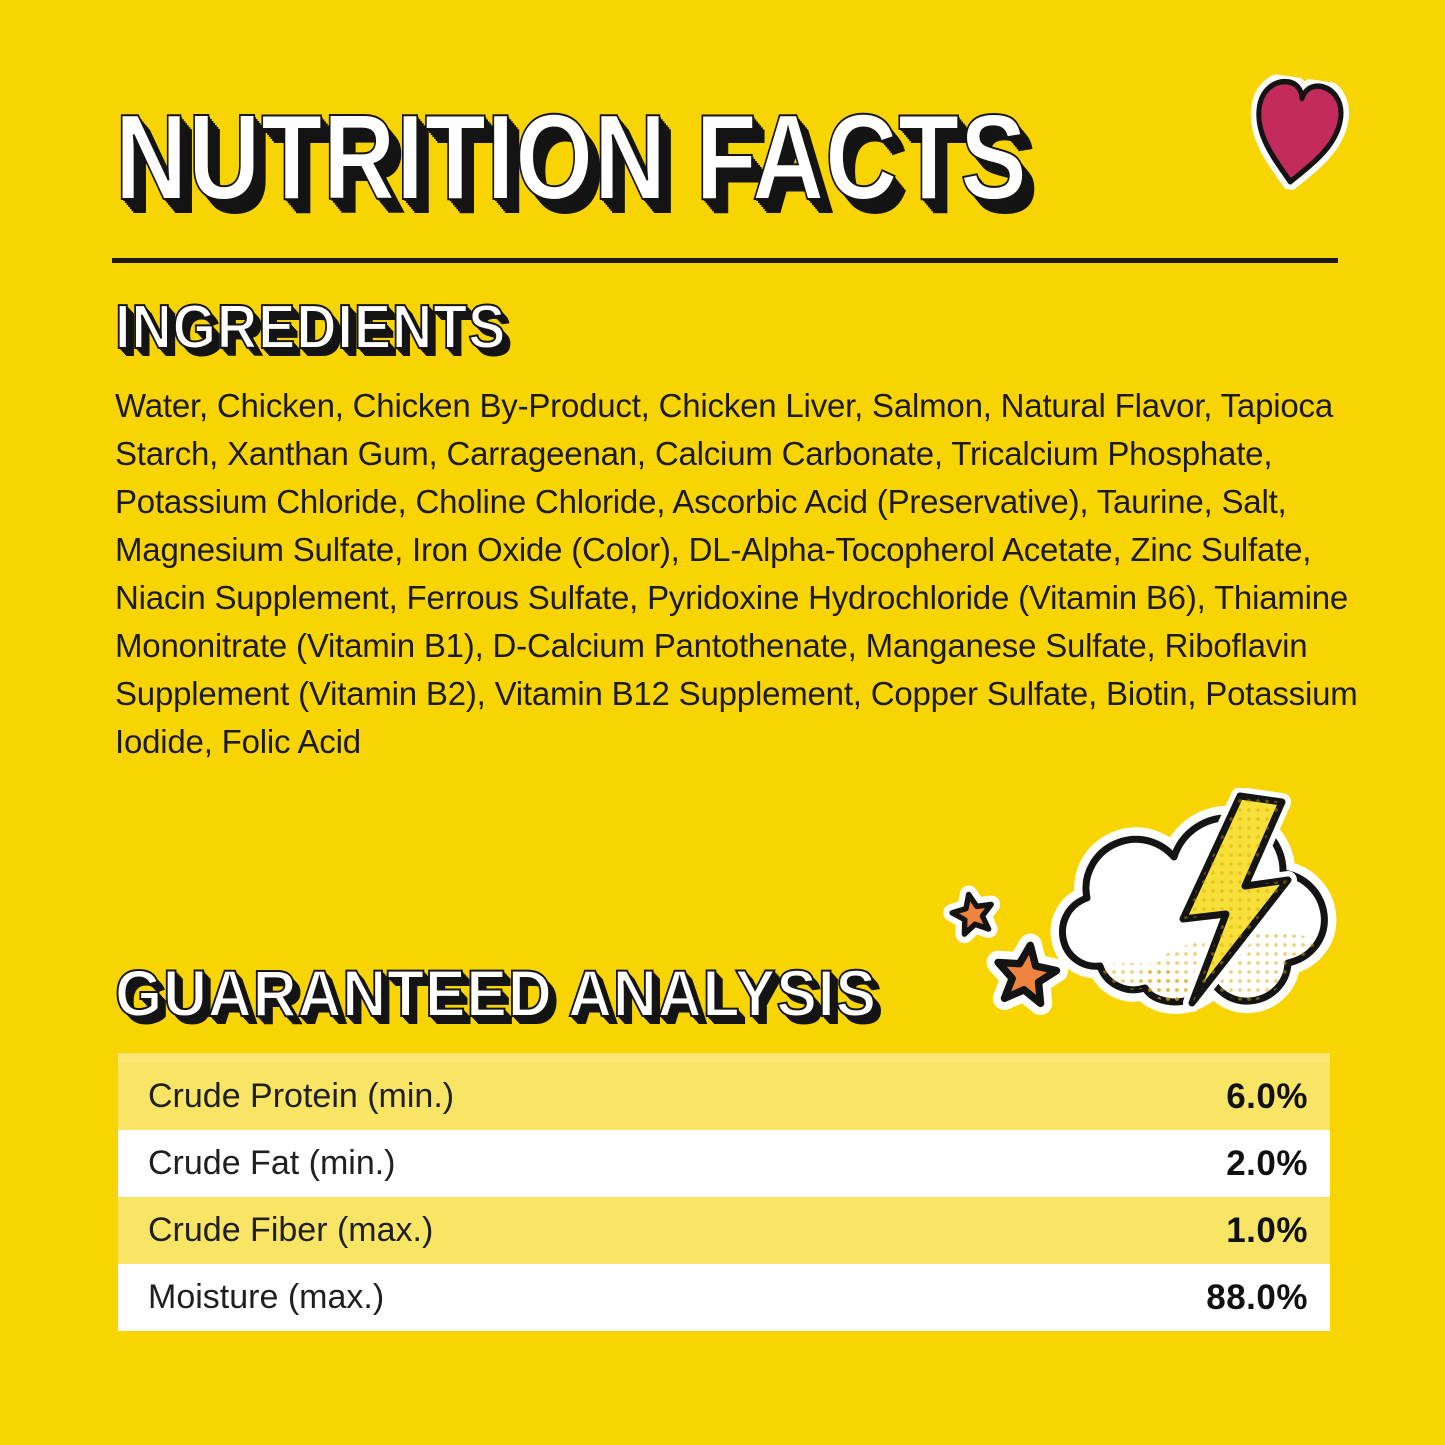 The width and height of the screenshot is (1445, 1445). I want to click on table-row: Moisture (max.) 88.0%, so click(724, 1297).